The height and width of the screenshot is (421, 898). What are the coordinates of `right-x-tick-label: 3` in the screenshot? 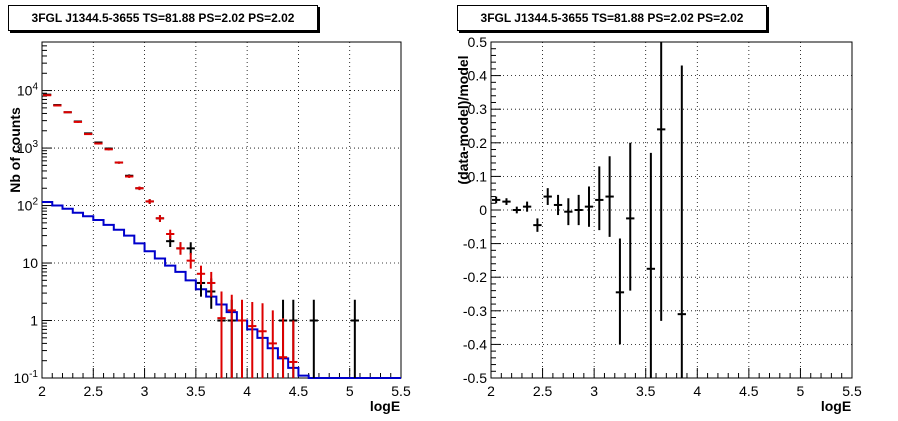 It's located at (594, 391).